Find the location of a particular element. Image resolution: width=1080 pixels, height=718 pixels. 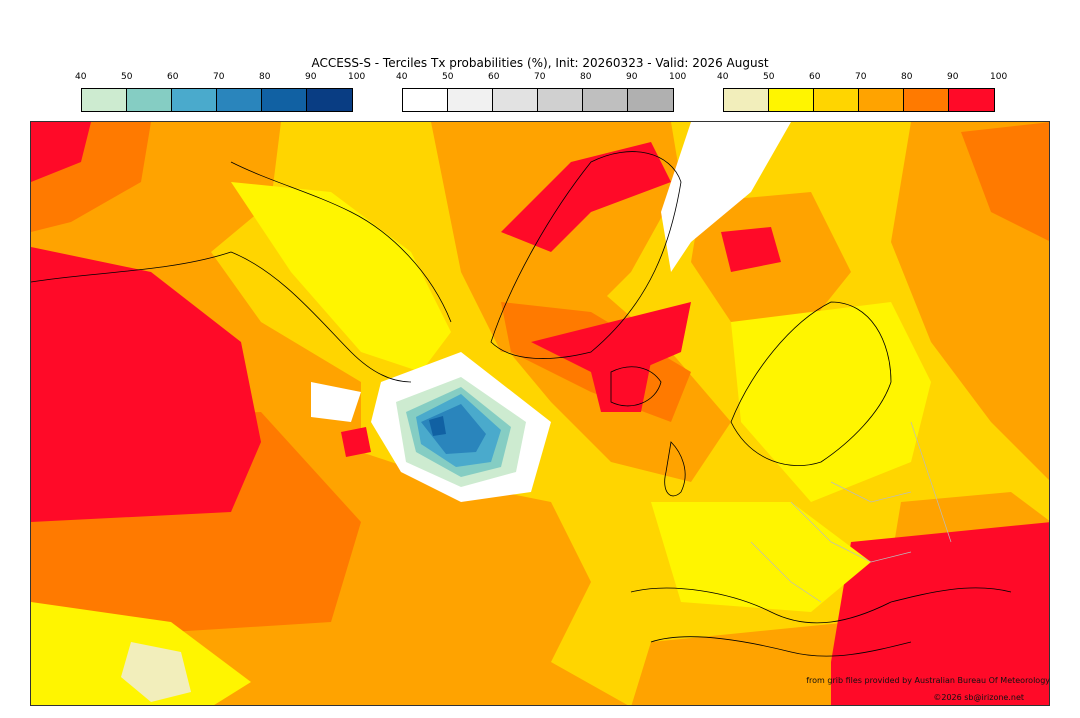

political-borders is located at coordinates (851, 512).